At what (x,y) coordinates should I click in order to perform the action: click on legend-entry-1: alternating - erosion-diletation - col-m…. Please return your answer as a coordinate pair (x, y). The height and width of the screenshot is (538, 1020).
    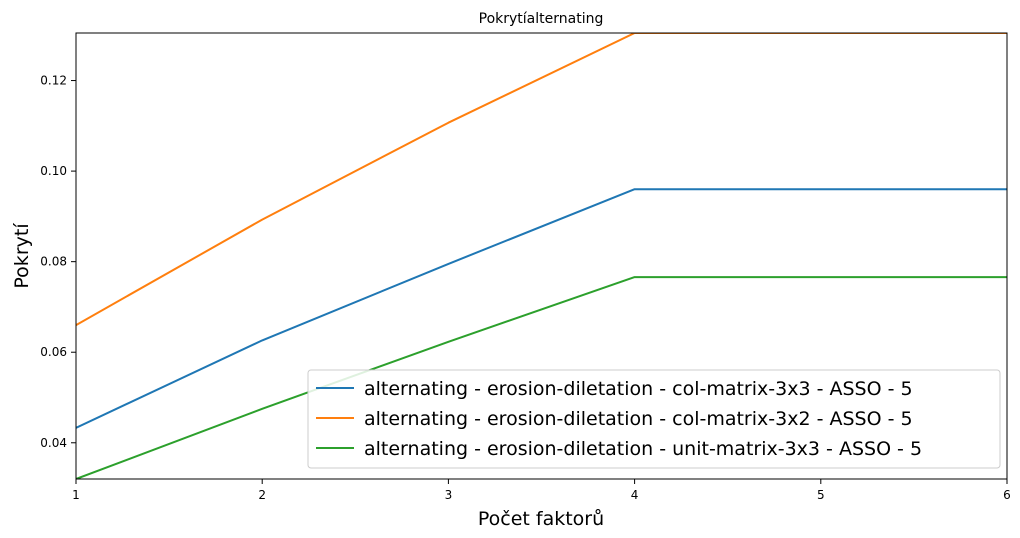
    Looking at the image, I should click on (638, 389).